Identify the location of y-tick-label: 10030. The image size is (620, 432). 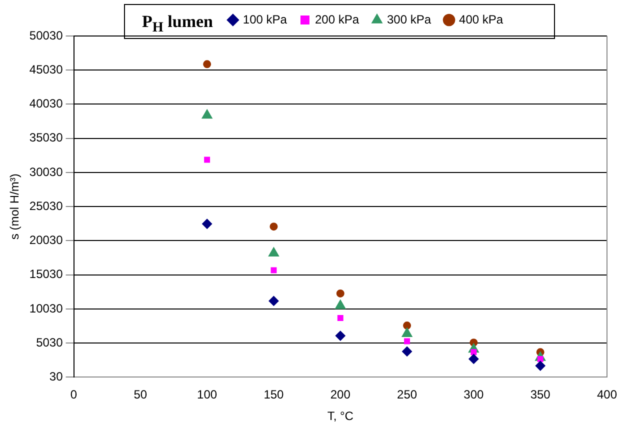
(46, 308).